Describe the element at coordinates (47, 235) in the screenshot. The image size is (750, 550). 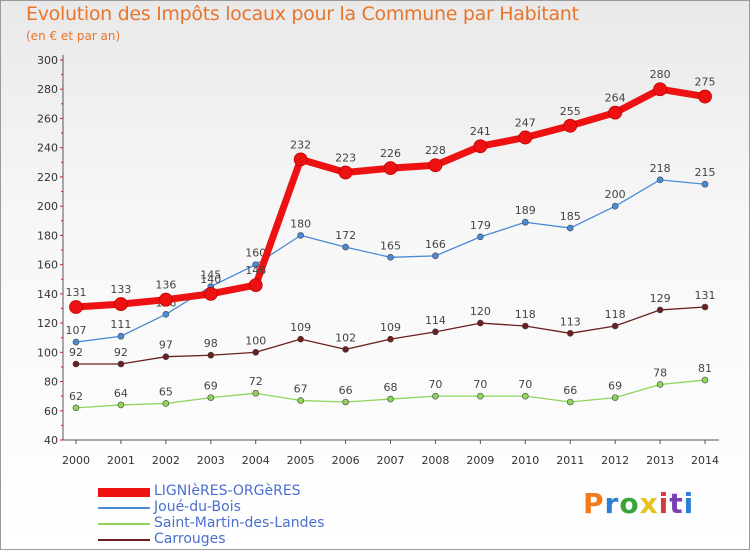
I see `y-tick-label: 180` at that location.